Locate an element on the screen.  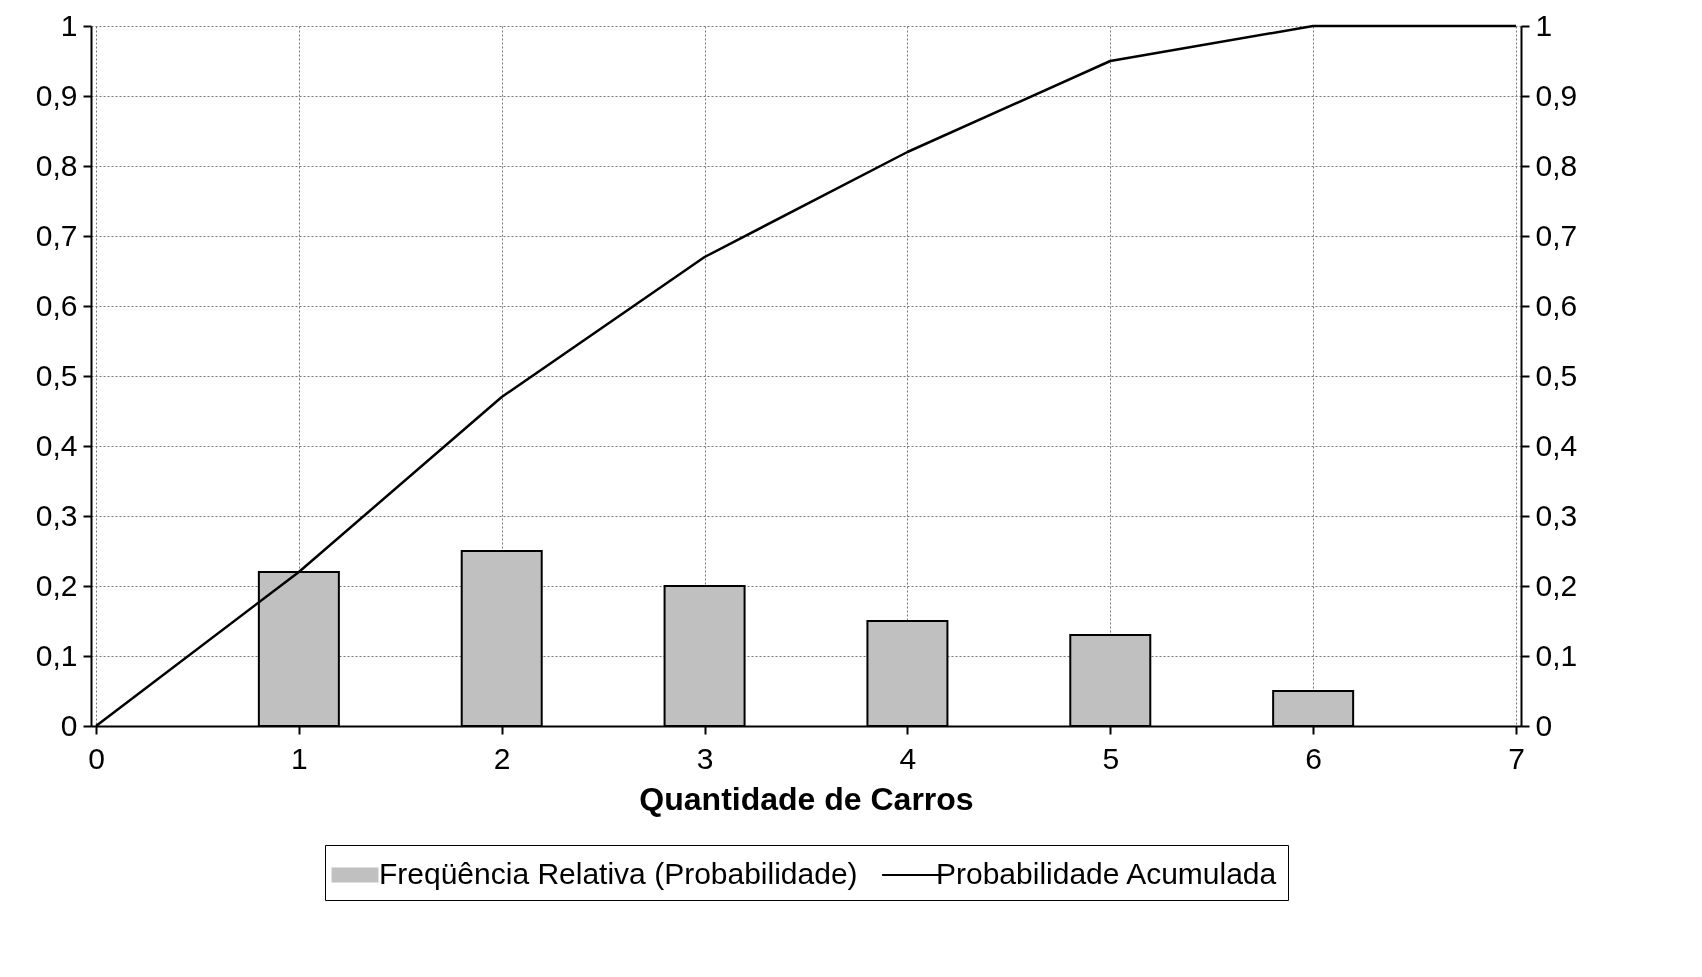
y-tick-label: 0,1 is located at coordinates (56, 655).